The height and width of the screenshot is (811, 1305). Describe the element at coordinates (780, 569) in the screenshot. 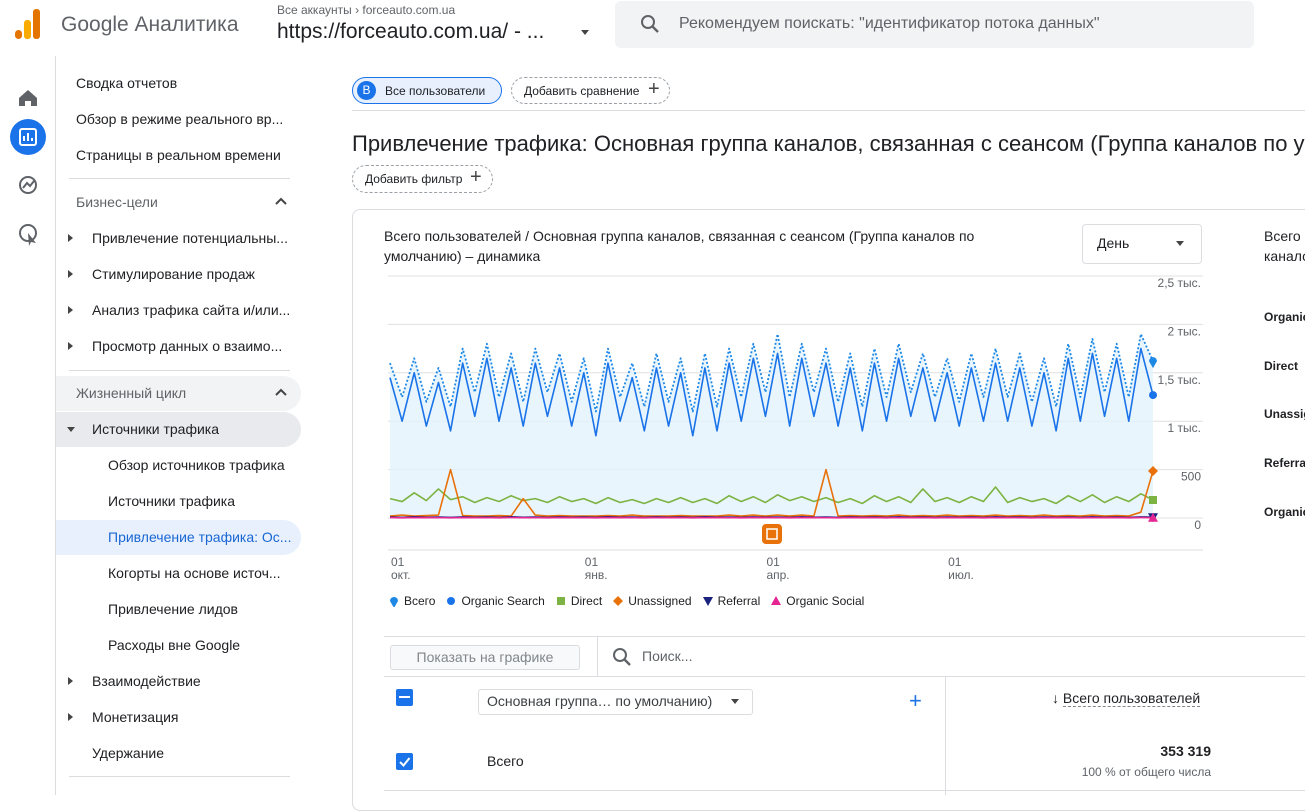

I see `x-tick-label: 01 апр.` at that location.